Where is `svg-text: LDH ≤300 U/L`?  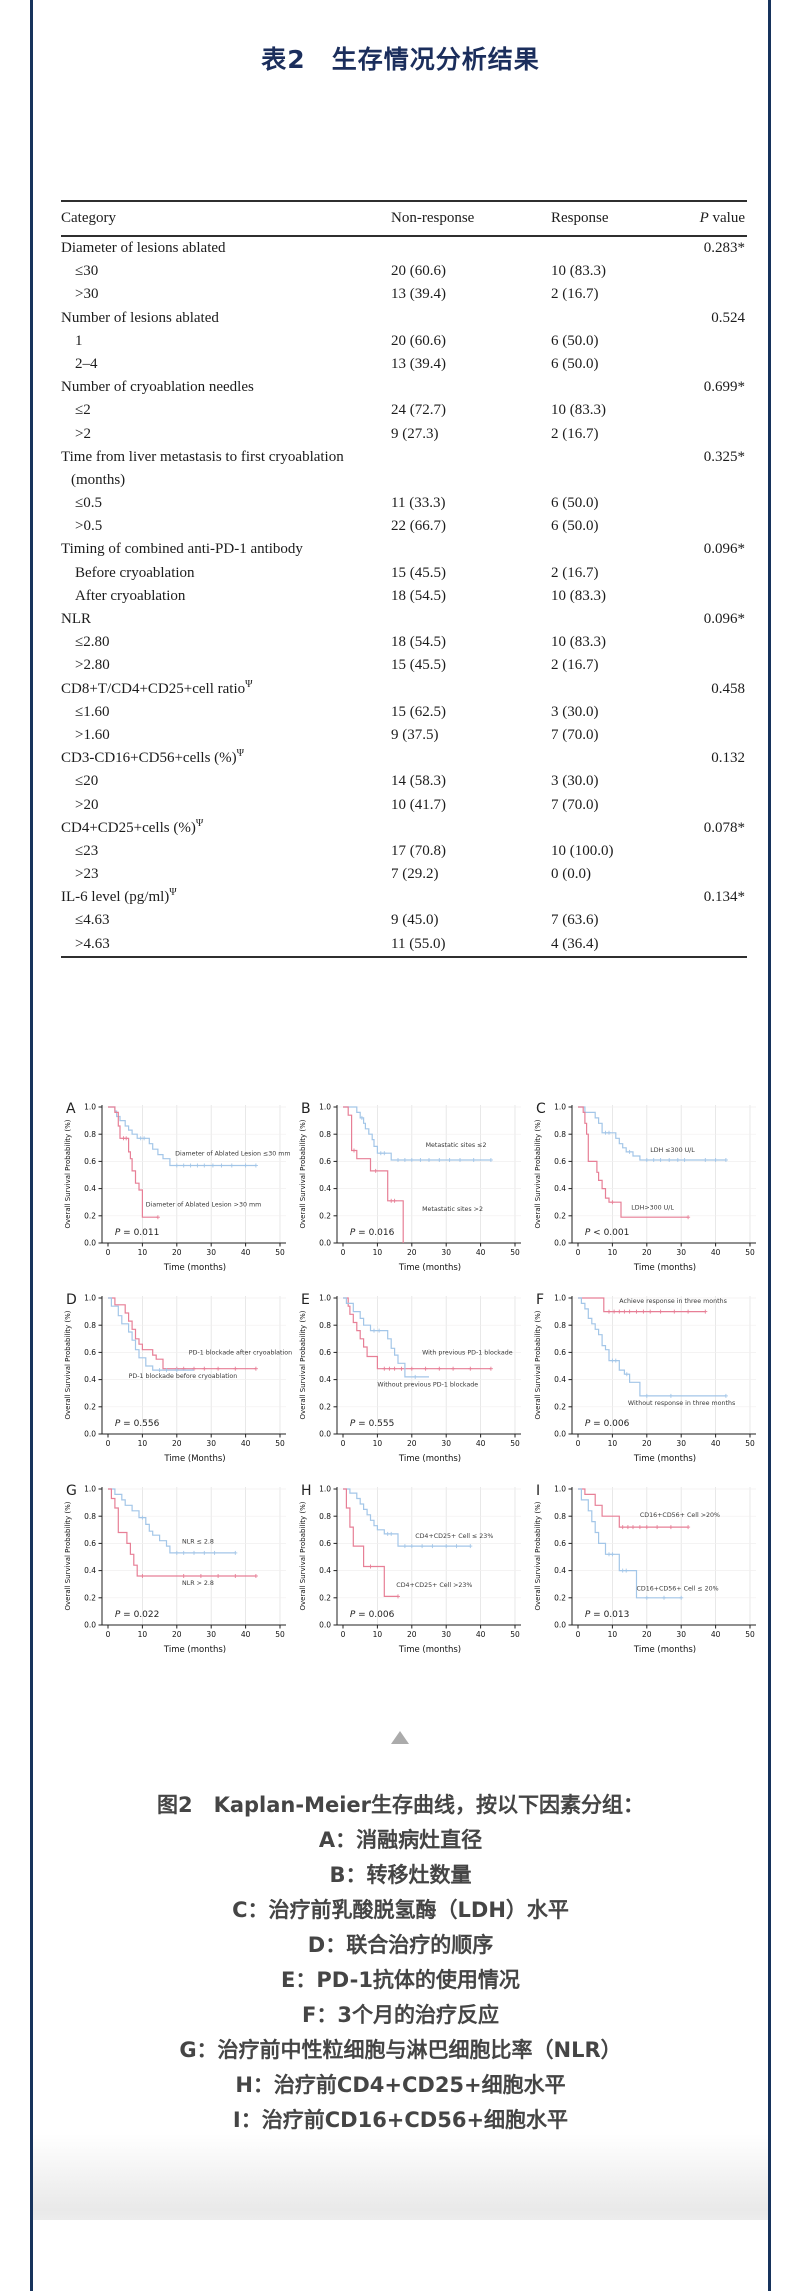
svg-text: LDH ≤300 U/L is located at coordinates (672, 1150).